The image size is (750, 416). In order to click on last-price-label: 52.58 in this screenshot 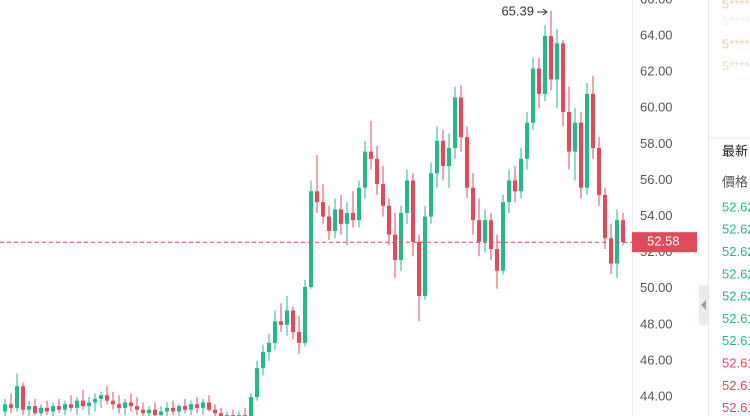, I will do `click(663, 241)`.